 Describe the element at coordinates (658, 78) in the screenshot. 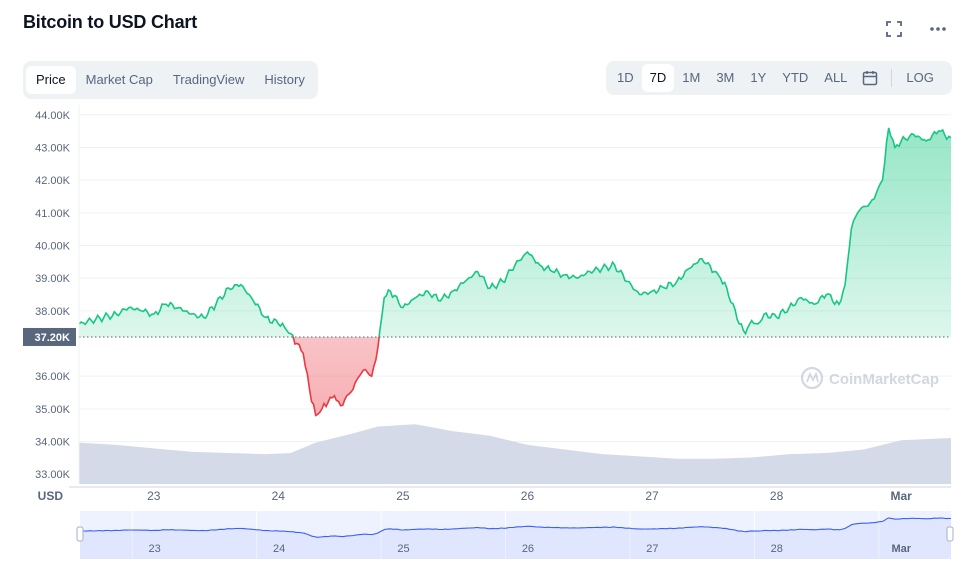

I see `range-7d: 7D` at that location.